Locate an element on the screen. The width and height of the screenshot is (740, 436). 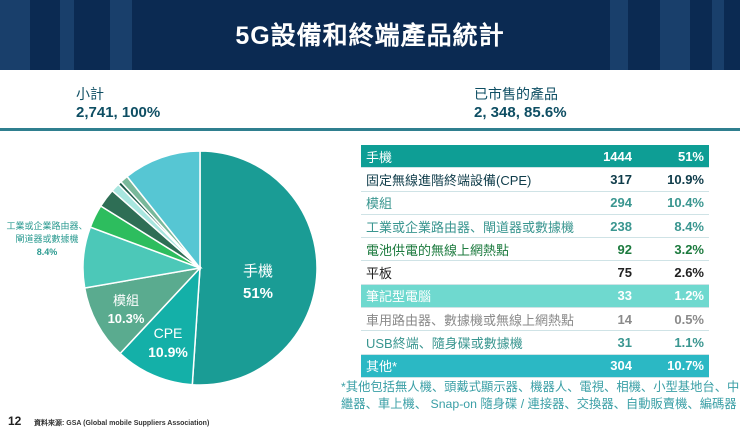
row-percent: 1.1% is located at coordinates (673, 342).